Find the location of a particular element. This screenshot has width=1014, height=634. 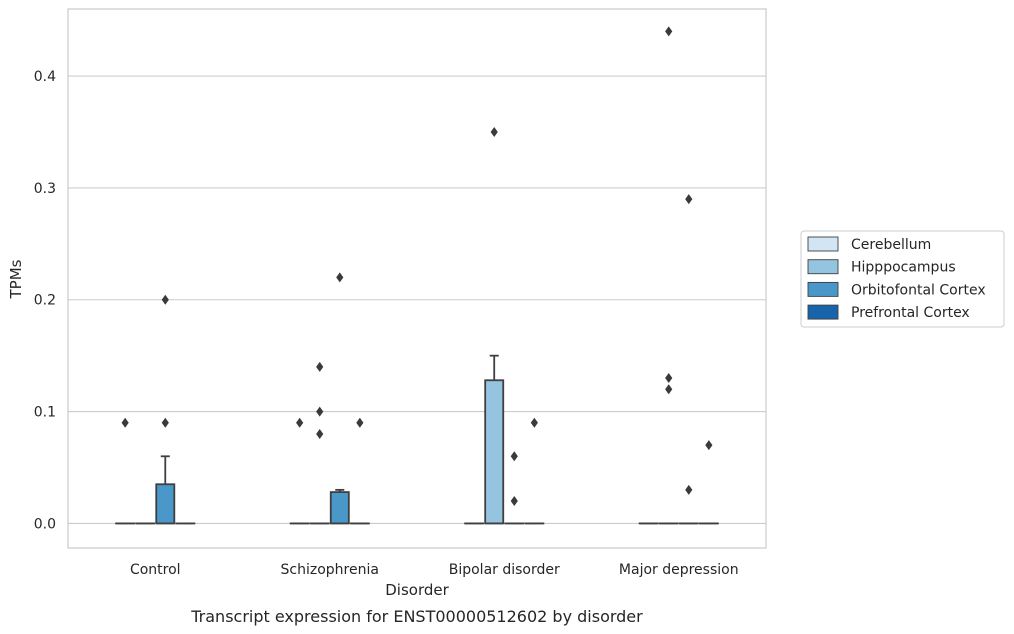

y-tick-label: 0.2 is located at coordinates (45, 301).